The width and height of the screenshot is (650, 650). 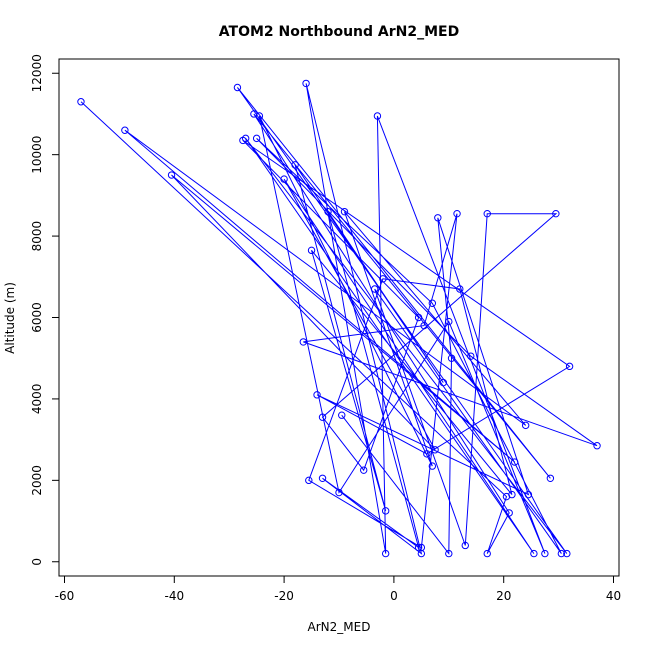 What do you see at coordinates (37, 236) in the screenshot?
I see `y-tick-label: 8000` at bounding box center [37, 236].